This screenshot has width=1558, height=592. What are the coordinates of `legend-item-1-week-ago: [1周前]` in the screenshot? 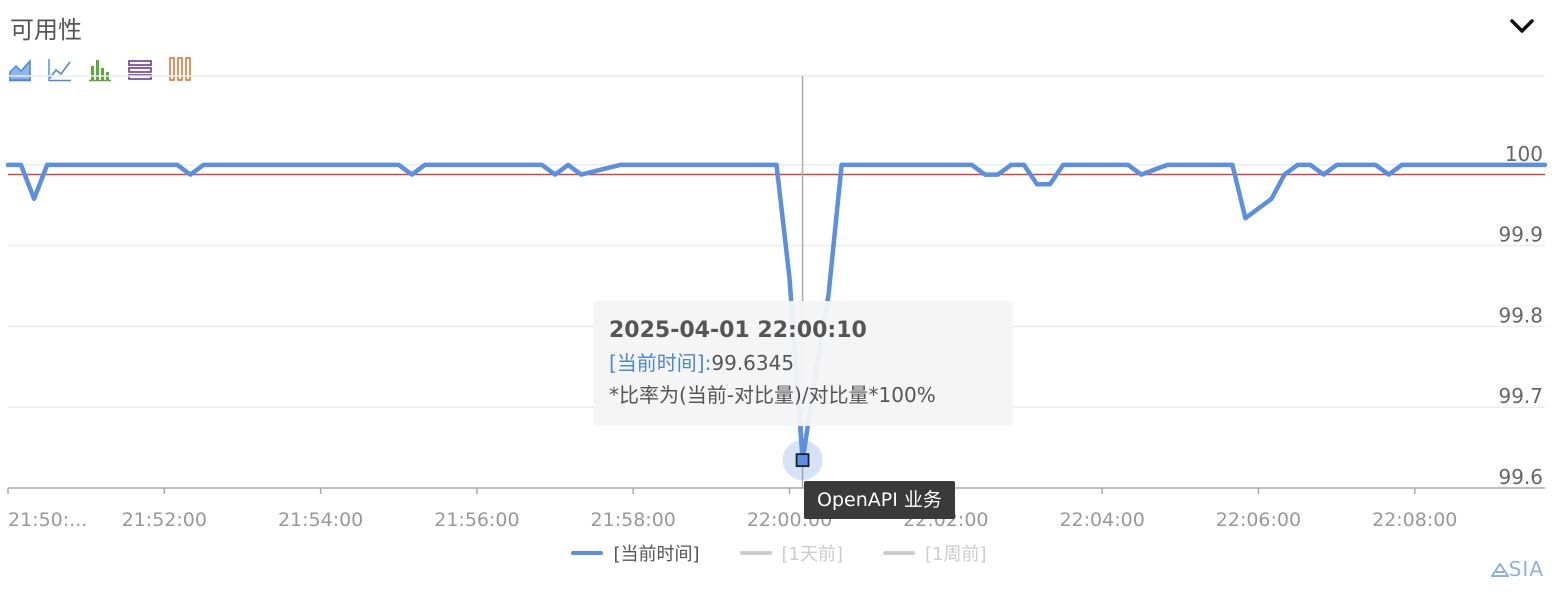 It's located at (935, 553).